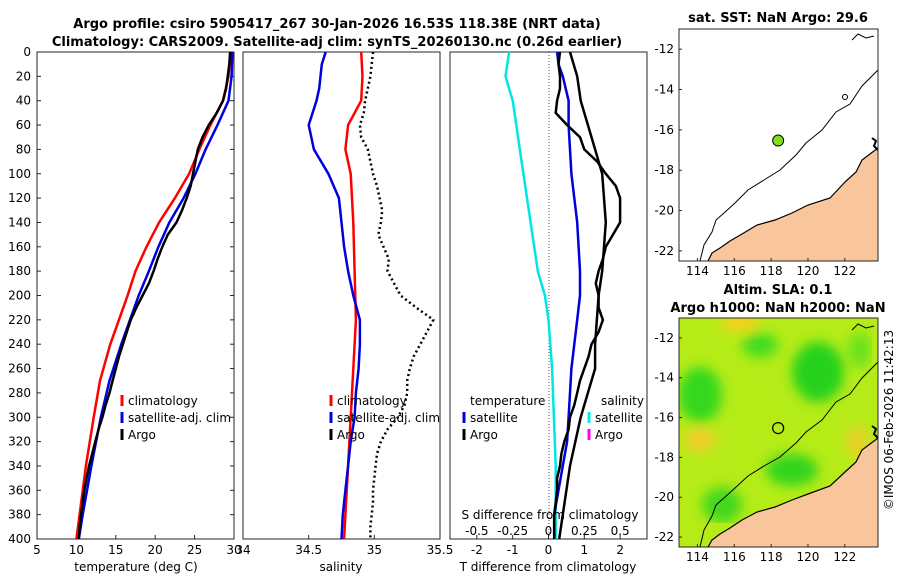 The height and width of the screenshot is (580, 900). I want to click on legend-label-t-argo: Argo, so click(484, 435).